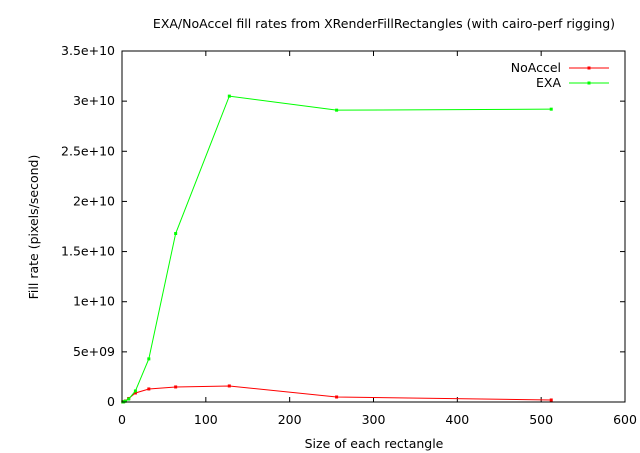 The image size is (640, 453). I want to click on x-tick-label: 300, so click(374, 419).